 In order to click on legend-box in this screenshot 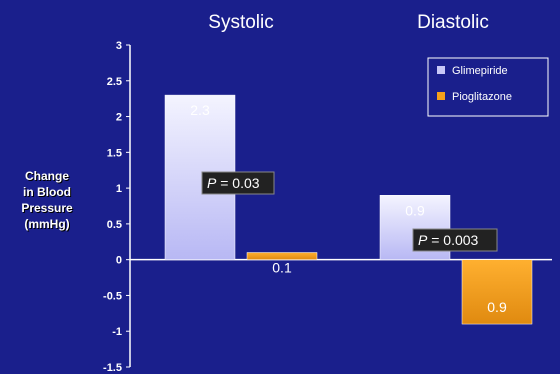, I will do `click(488, 87)`.